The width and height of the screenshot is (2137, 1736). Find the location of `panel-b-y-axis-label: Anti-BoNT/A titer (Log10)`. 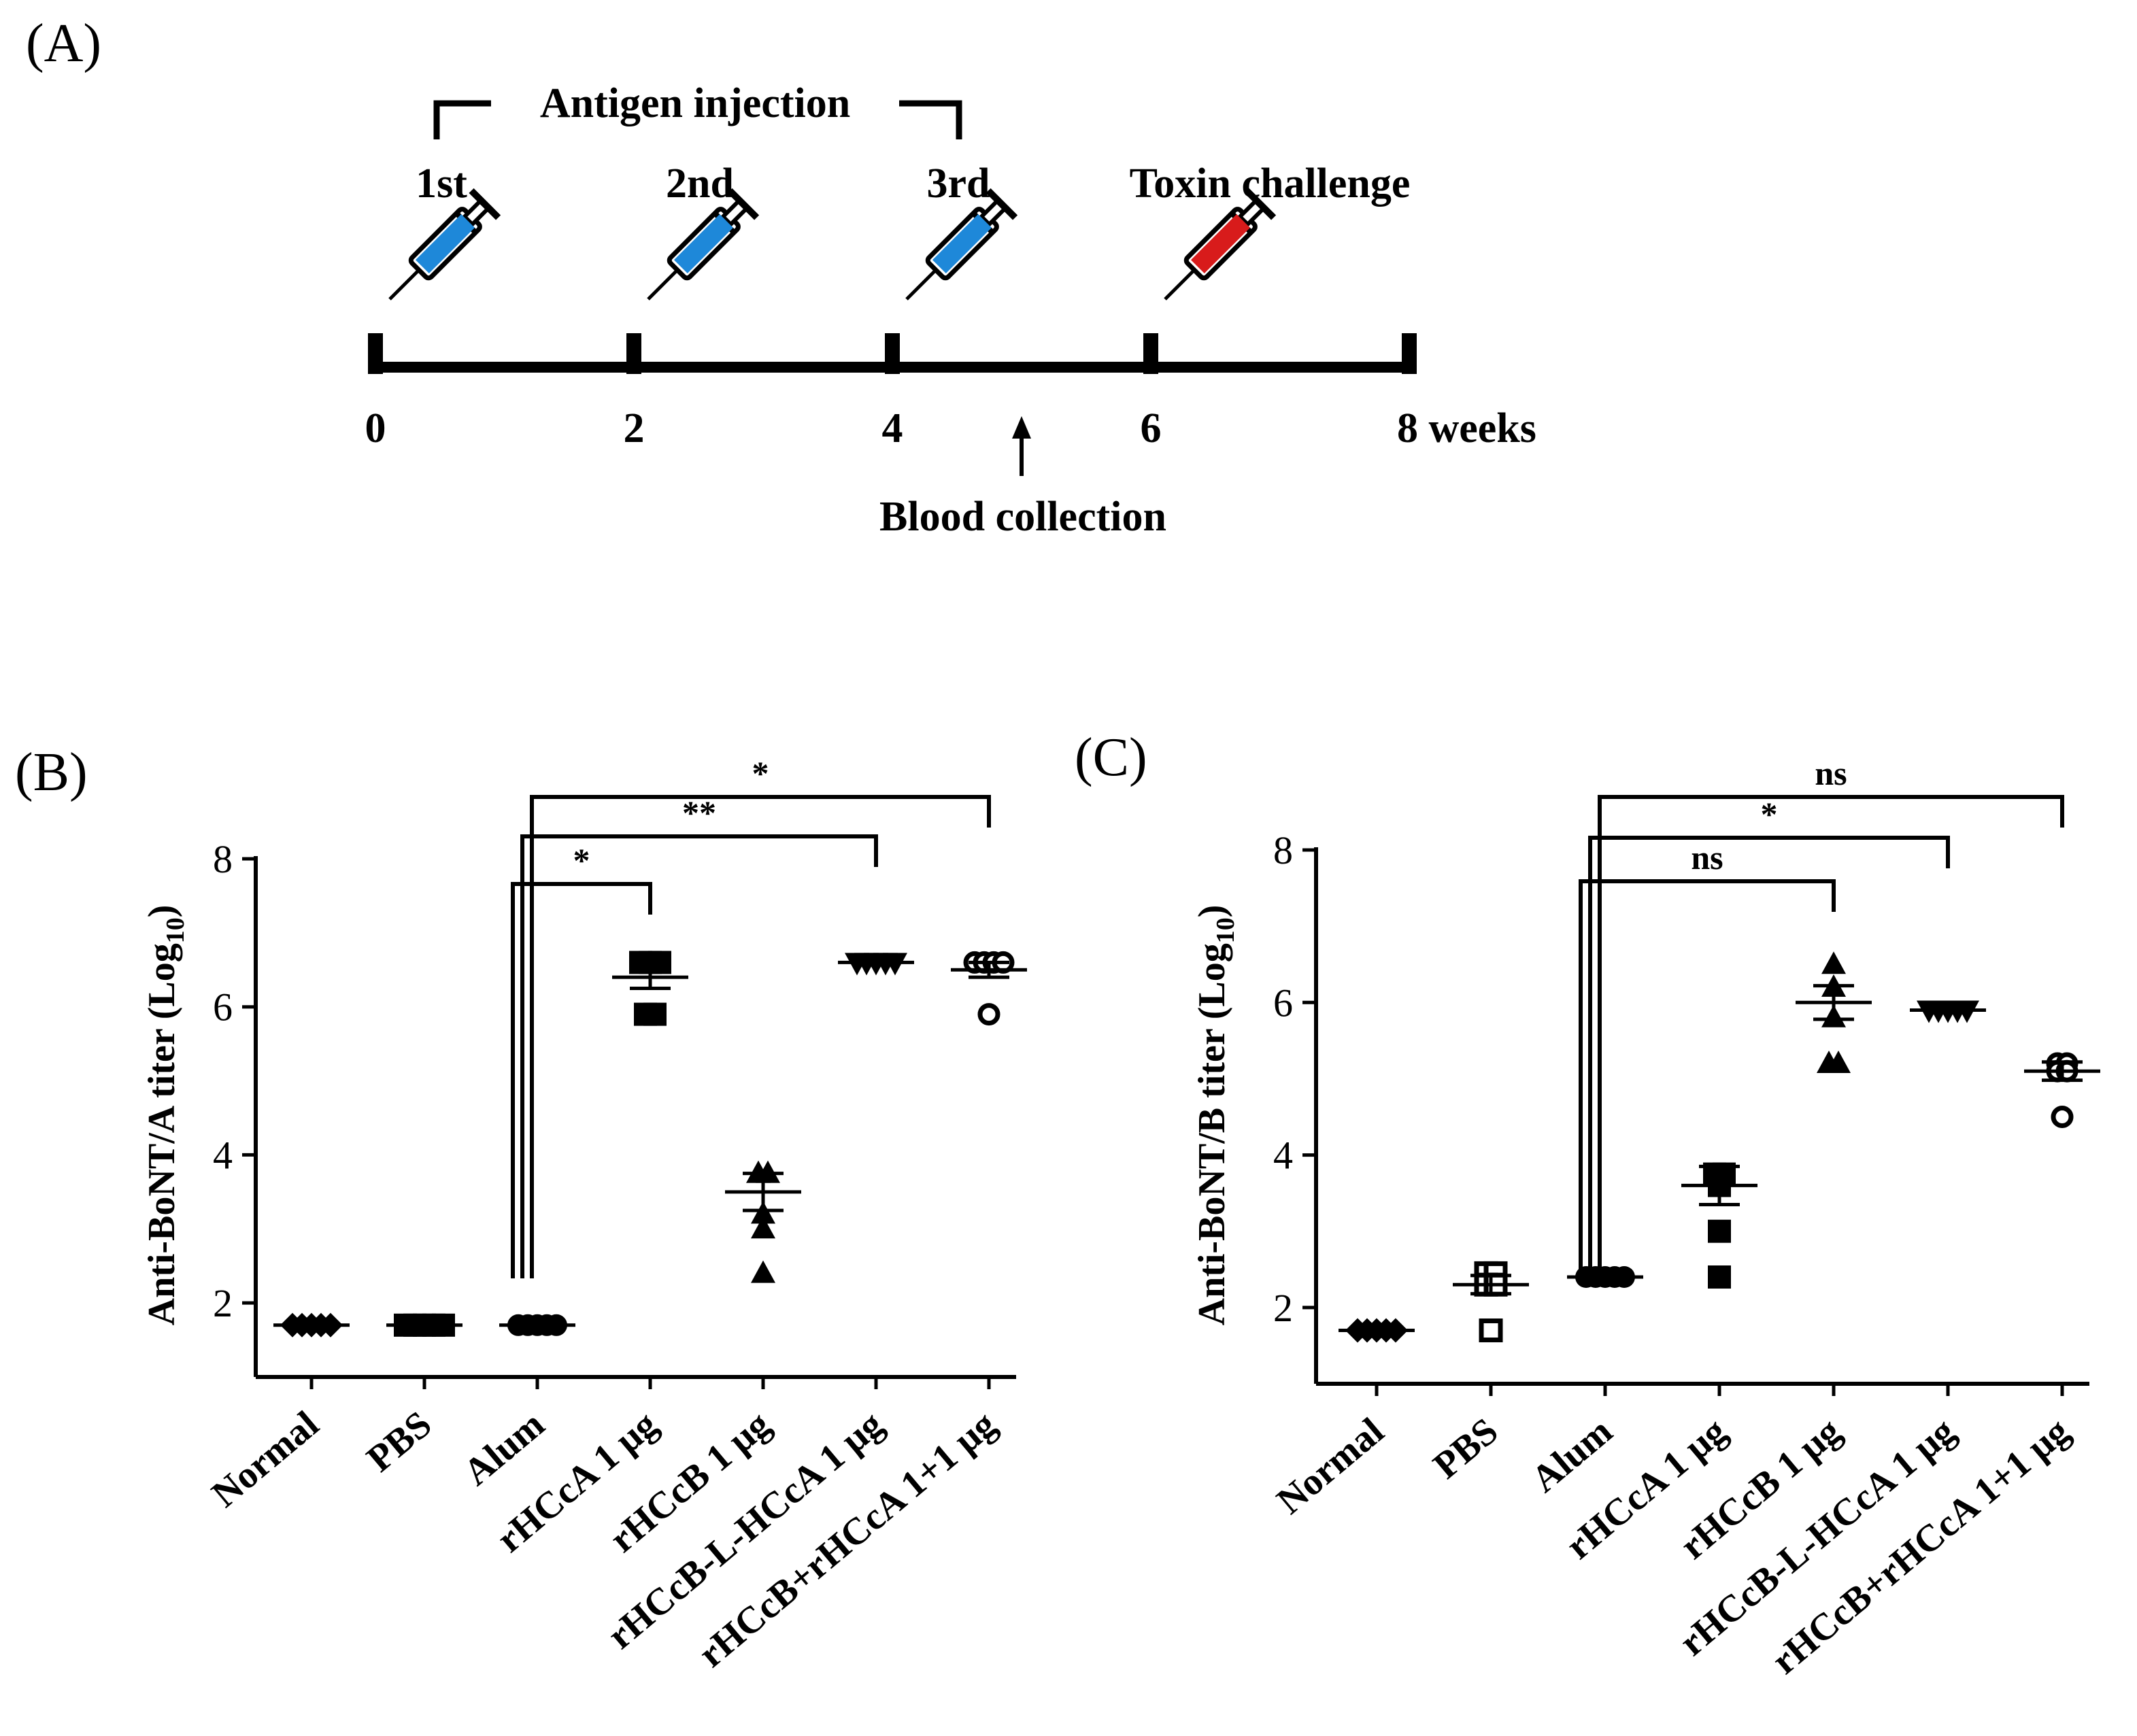

panel-b-y-axis-label: Anti-BoNT/A titer (Log10) is located at coordinates (165, 1115).